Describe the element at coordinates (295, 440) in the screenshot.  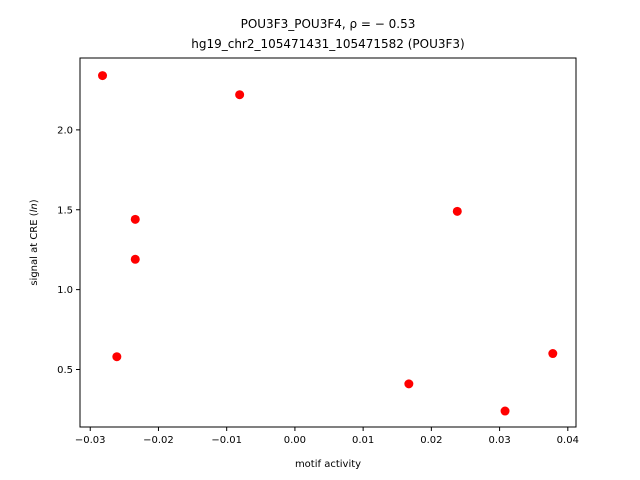
I see `x-tick-label: 0.00` at that location.